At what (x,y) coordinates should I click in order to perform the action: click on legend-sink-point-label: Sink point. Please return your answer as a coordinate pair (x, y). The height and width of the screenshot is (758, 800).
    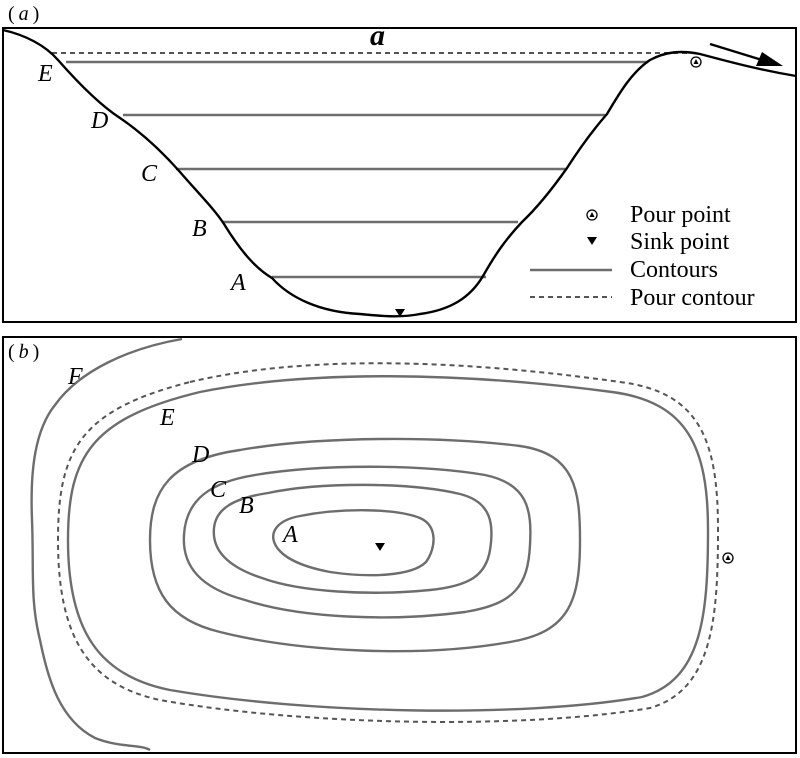
    Looking at the image, I should click on (680, 242).